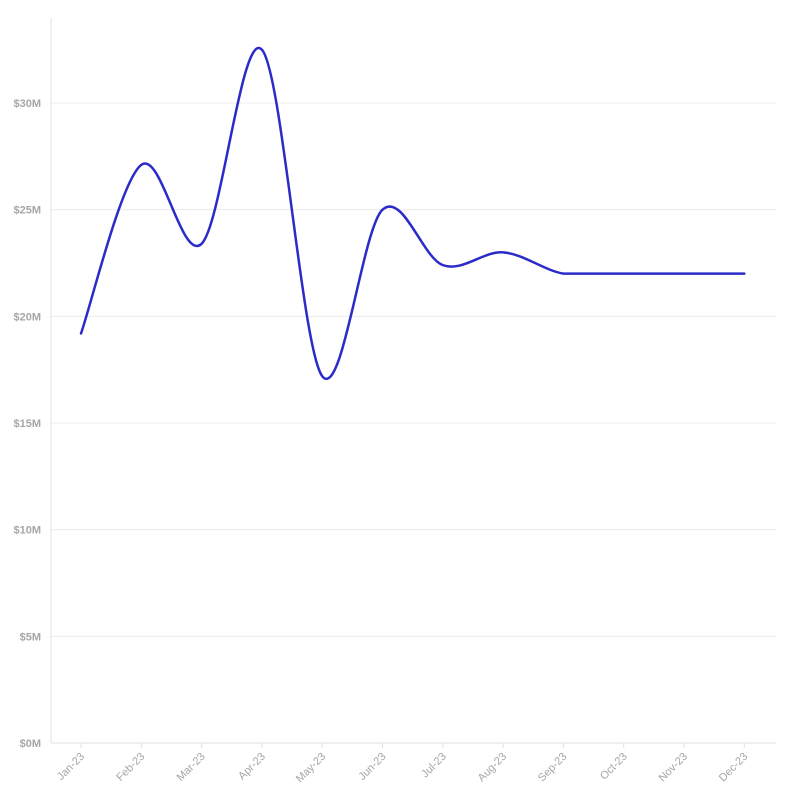 The width and height of the screenshot is (796, 802). I want to click on x-tick-label: Feb-23, so click(130, 767).